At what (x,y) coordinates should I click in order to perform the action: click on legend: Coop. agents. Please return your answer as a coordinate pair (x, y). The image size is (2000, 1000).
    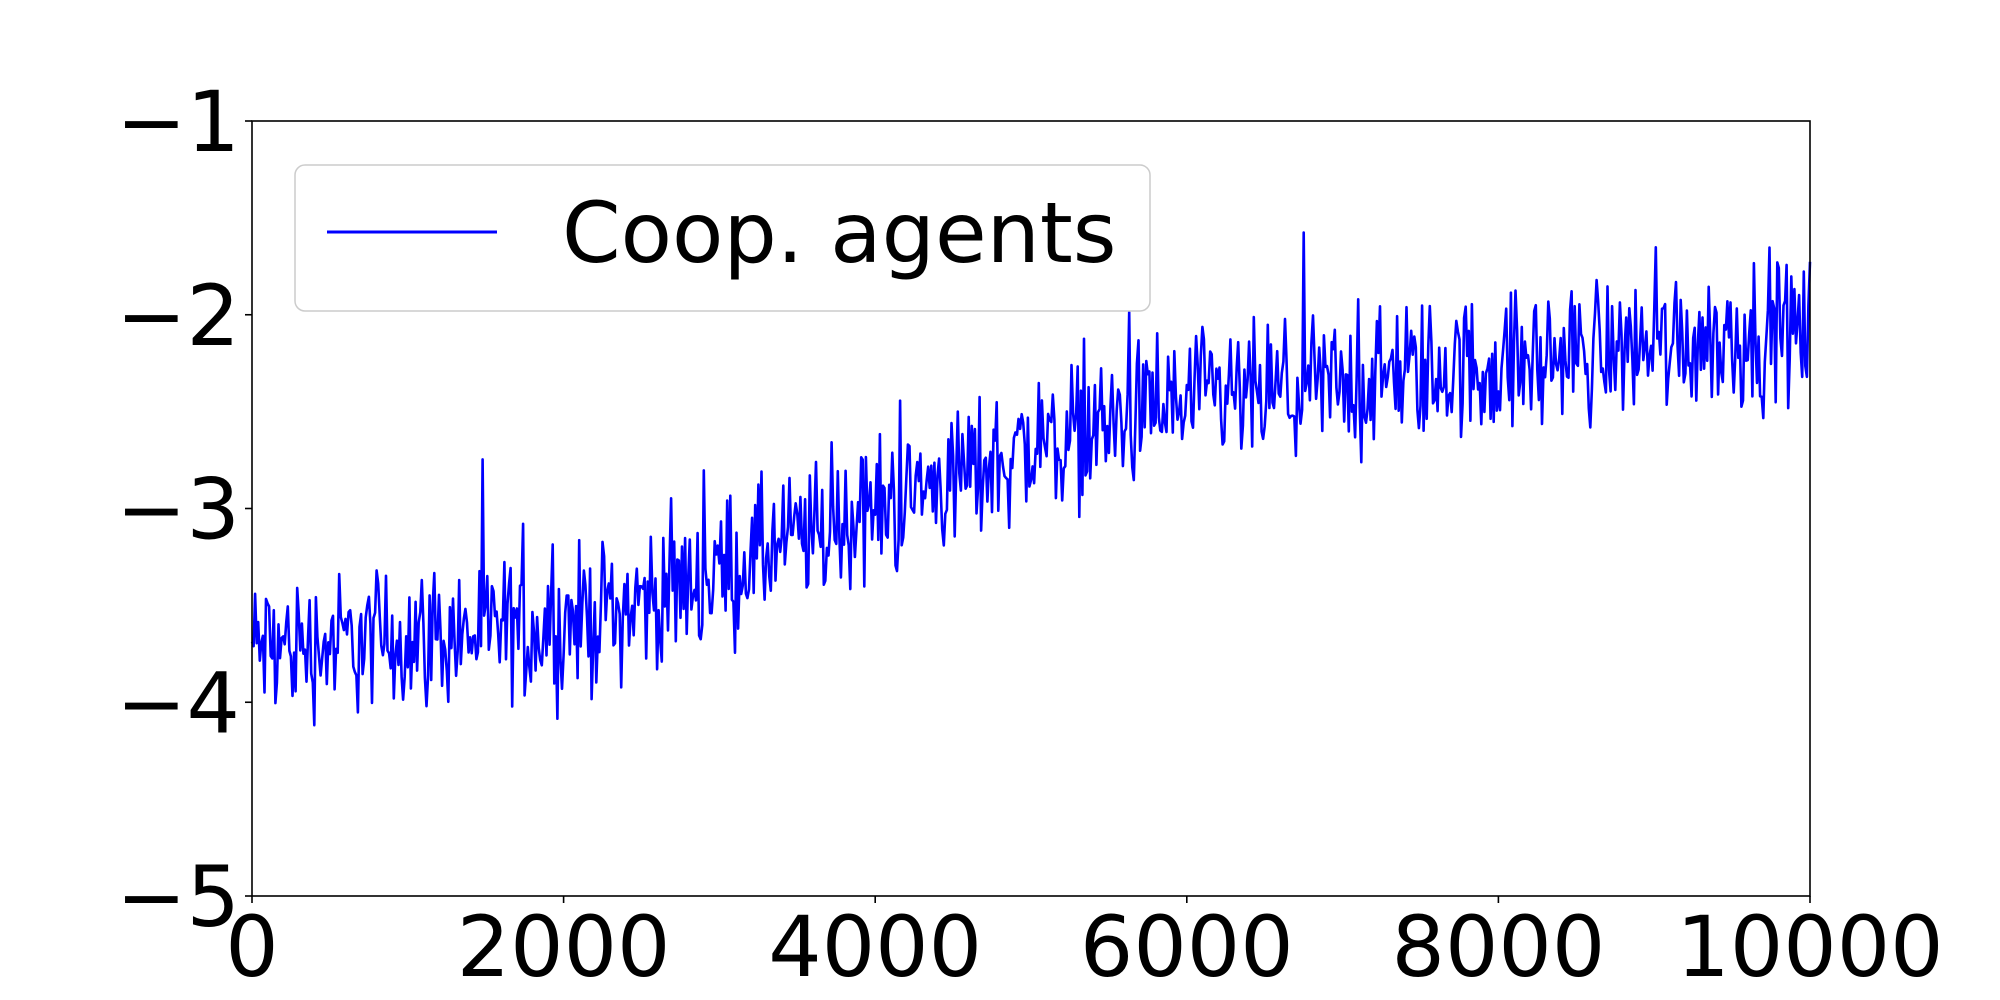
    Looking at the image, I should click on (722, 238).